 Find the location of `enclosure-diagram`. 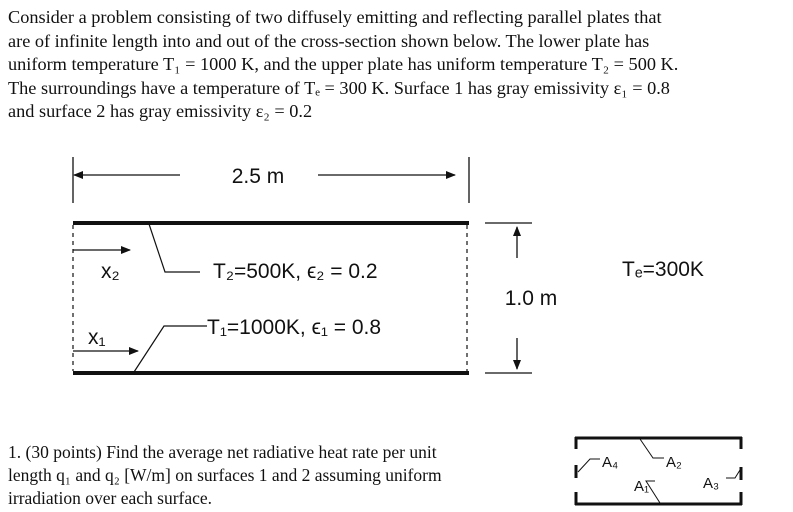

enclosure-diagram is located at coordinates (658, 471).